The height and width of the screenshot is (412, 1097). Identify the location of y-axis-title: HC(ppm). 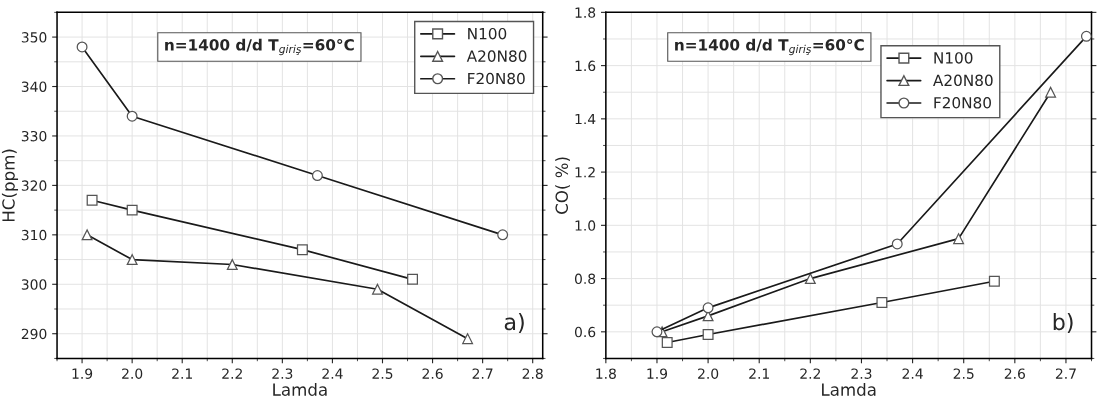
(10, 185).